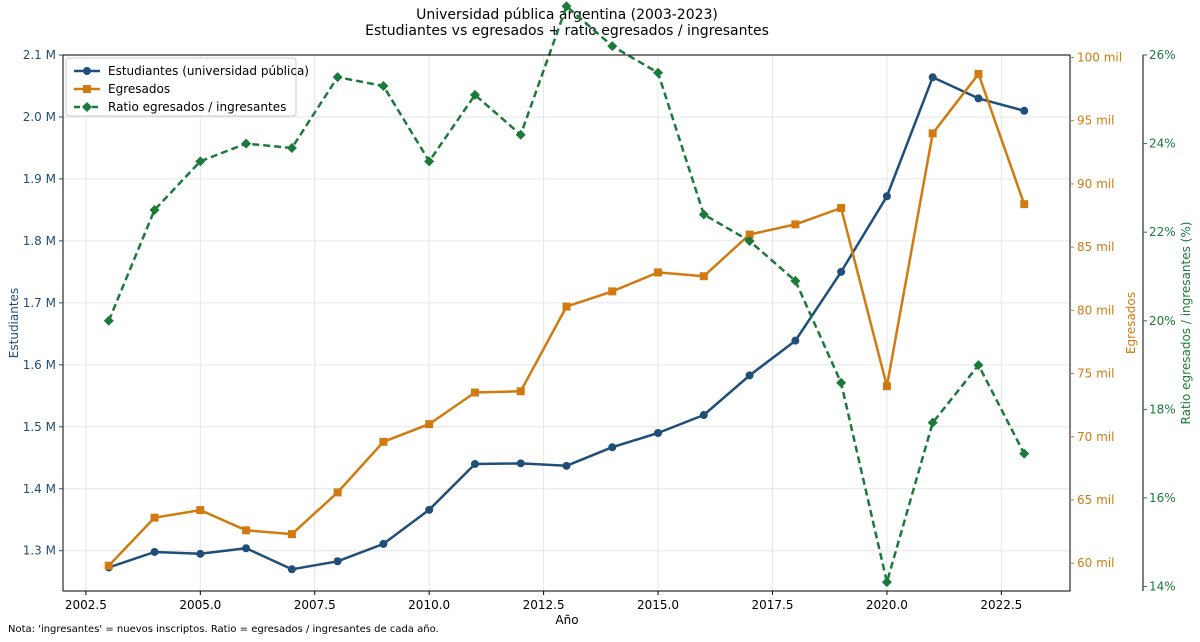  Describe the element at coordinates (1095, 437) in the screenshot. I see `y-right-tick-label: 70 mil` at that location.